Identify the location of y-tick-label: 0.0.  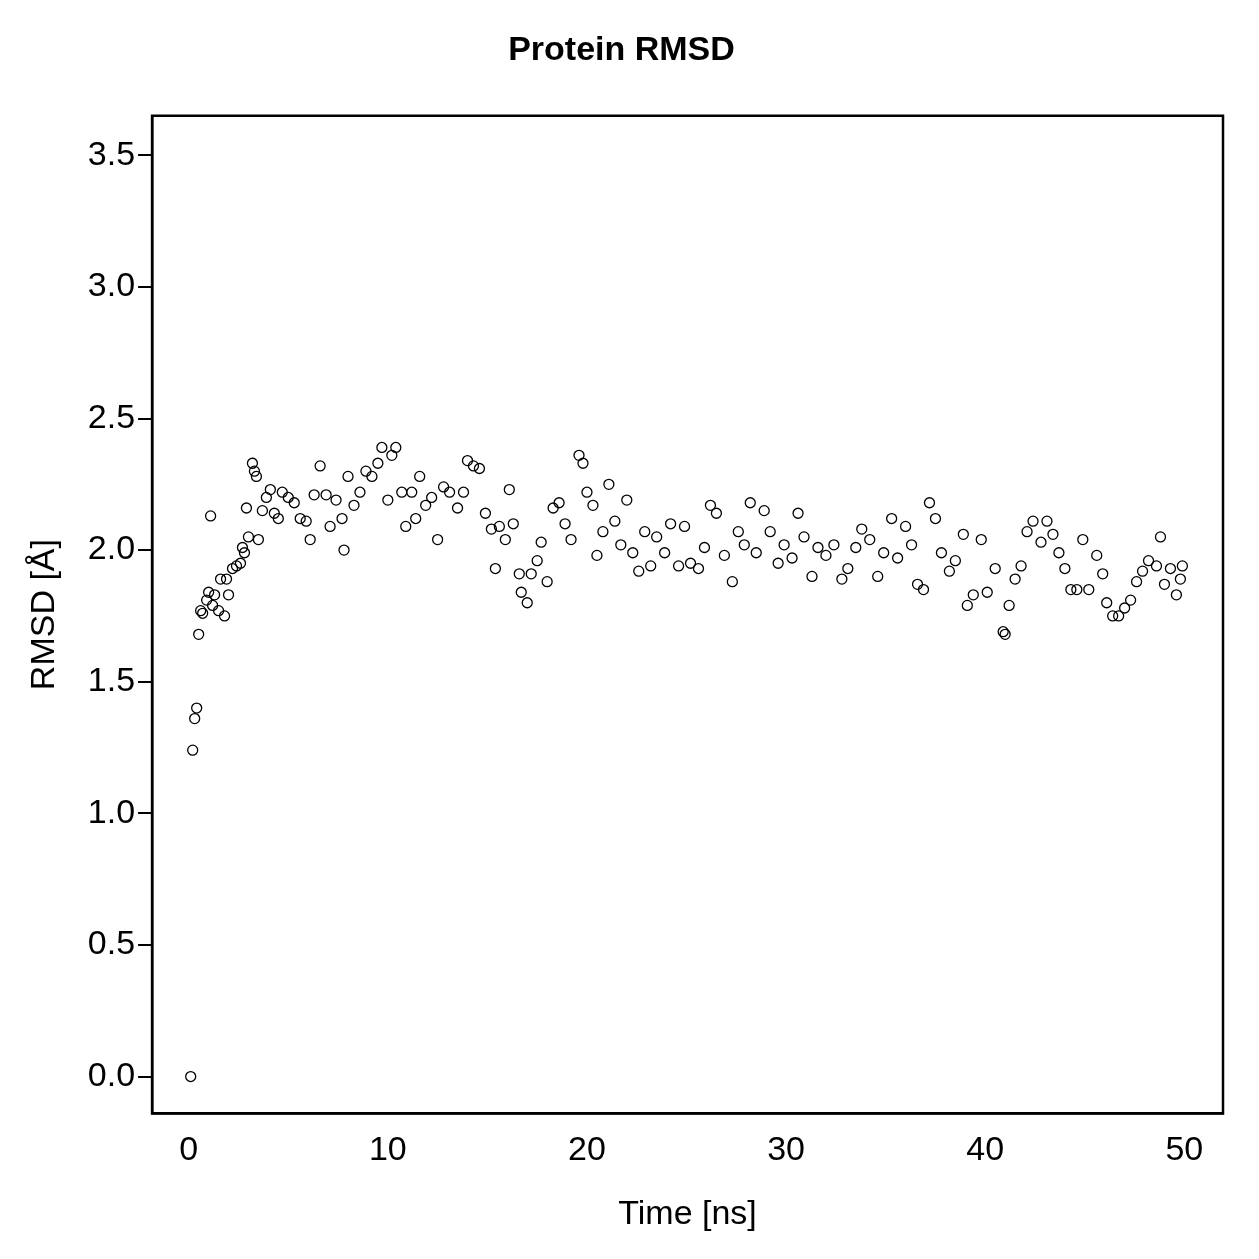
(111, 1073).